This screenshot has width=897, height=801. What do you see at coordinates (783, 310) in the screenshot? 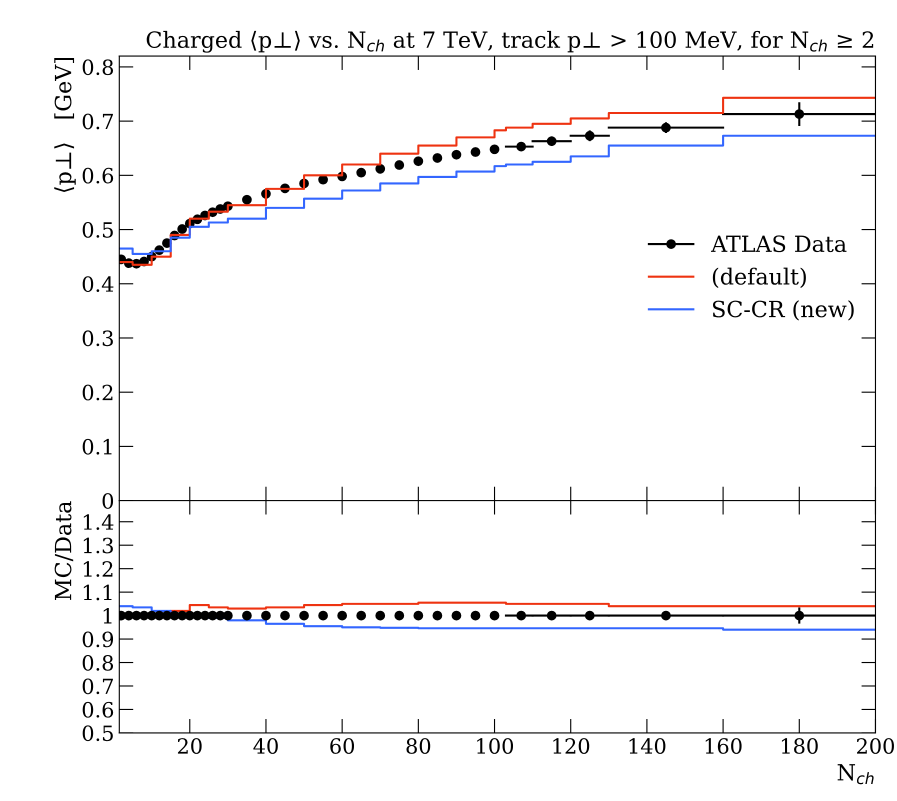
I see `legend-label: SC-CR (new)` at bounding box center [783, 310].